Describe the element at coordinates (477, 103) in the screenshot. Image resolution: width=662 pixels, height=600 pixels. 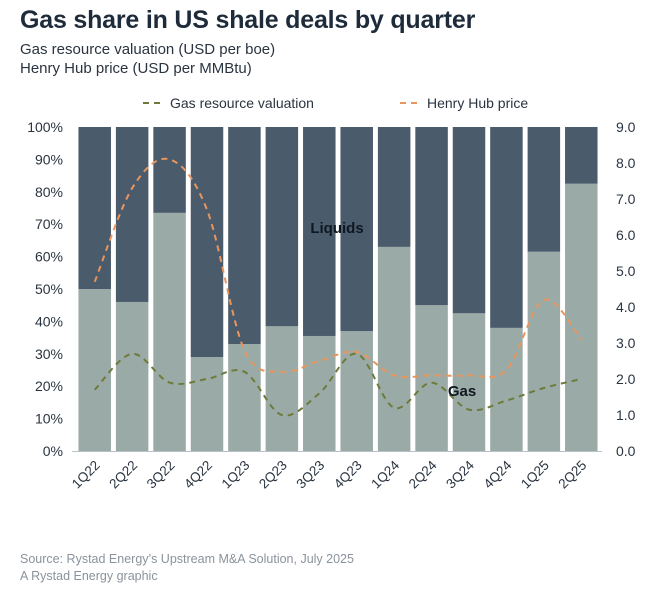
I see `legend-label-henry-hub: Henry Hub price` at that location.